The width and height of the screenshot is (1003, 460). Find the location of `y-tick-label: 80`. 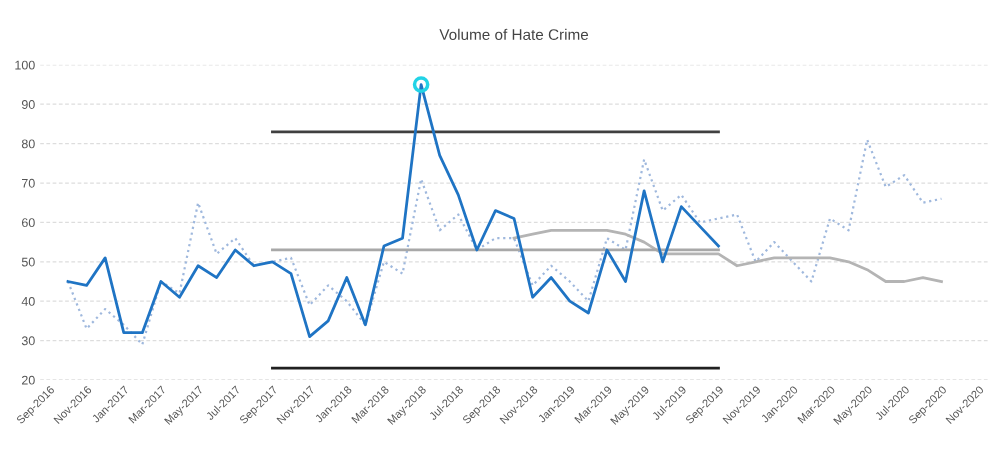

y-tick-label: 80 is located at coordinates (28, 144).